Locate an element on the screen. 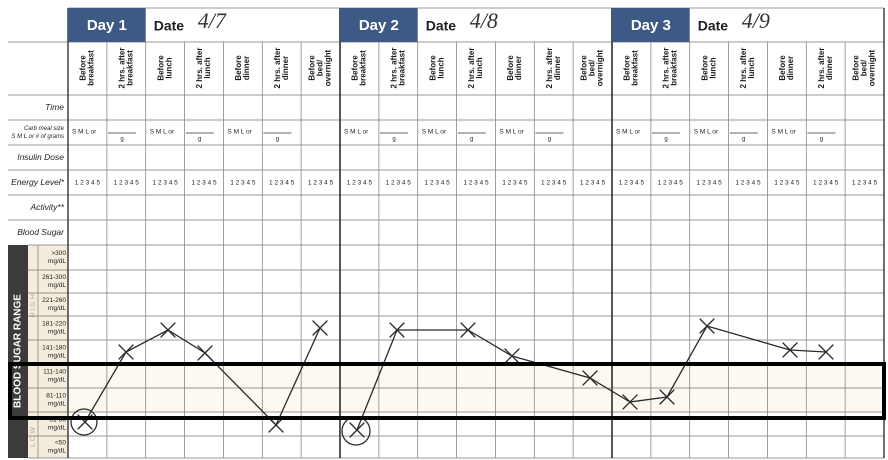 The height and width of the screenshot is (460, 888). range-label: 221-260 is located at coordinates (54, 300).